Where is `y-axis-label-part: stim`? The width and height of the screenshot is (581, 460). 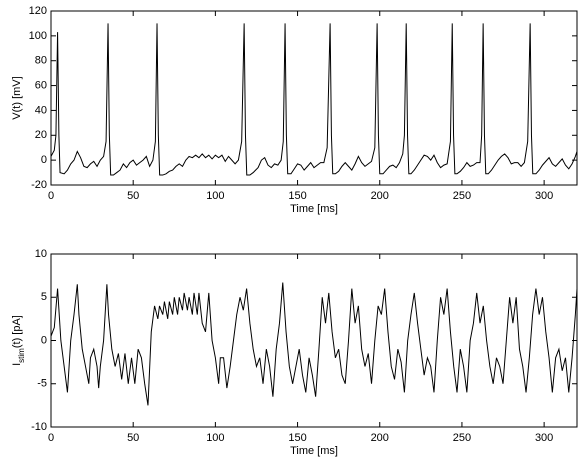
y-axis-label-part: stim is located at coordinates (21, 355).